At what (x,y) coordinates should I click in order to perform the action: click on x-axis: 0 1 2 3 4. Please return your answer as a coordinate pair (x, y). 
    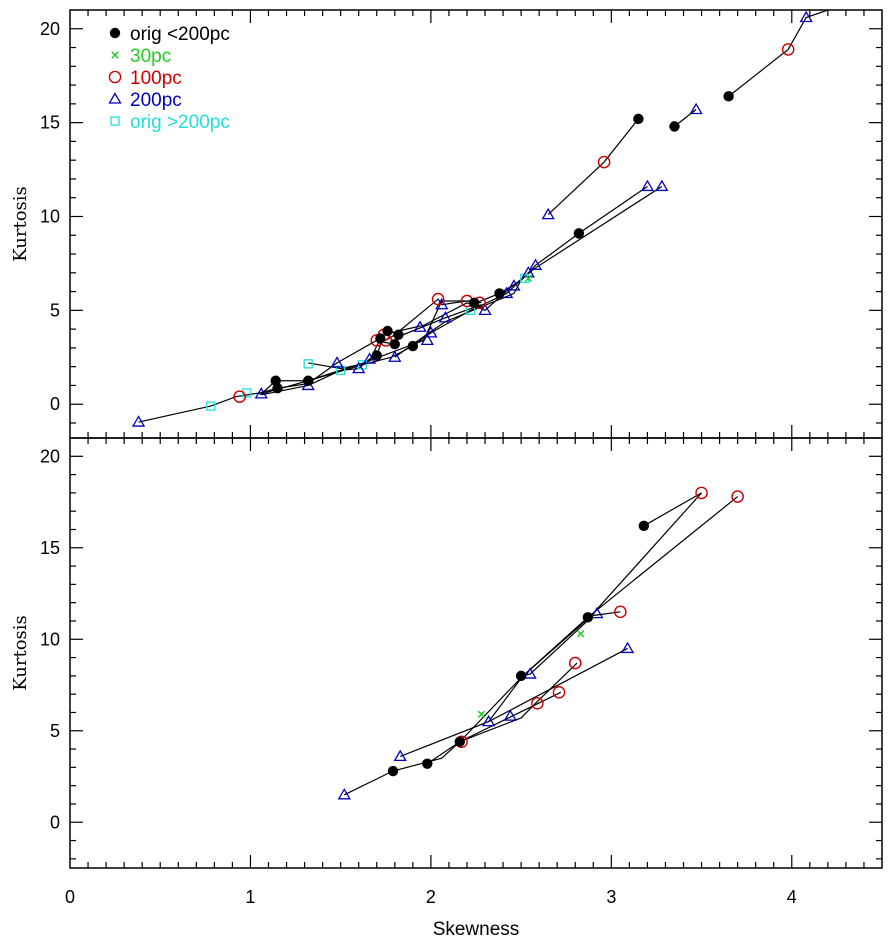
    Looking at the image, I should click on (431, 897).